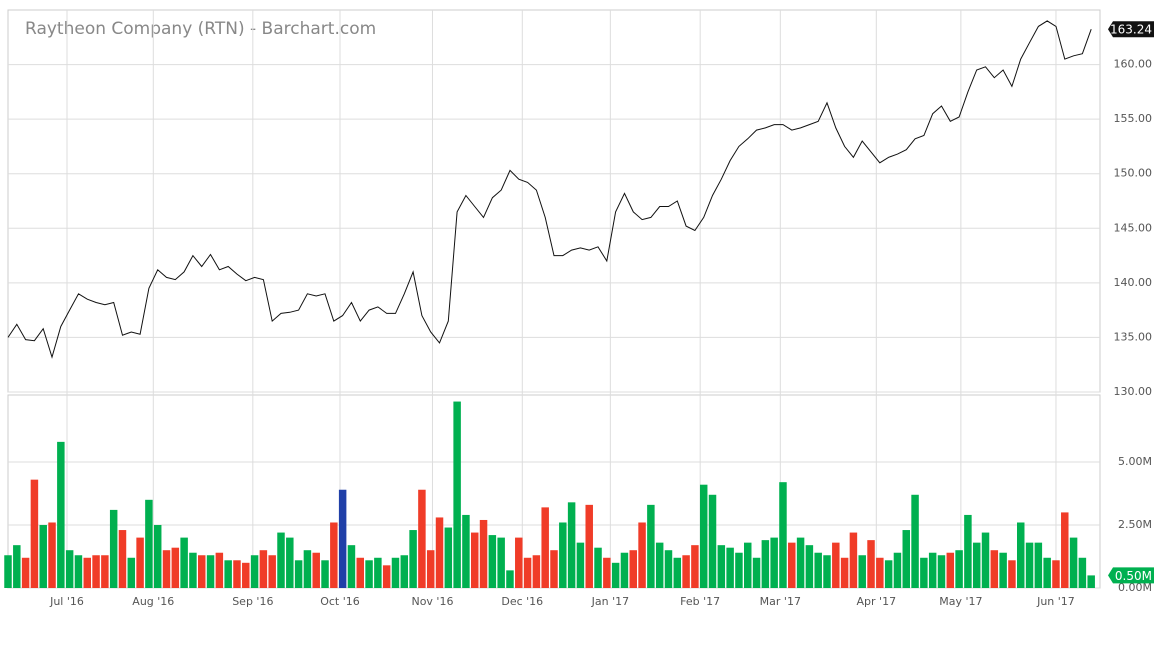 The height and width of the screenshot is (650, 1156). What do you see at coordinates (522, 601) in the screenshot?
I see `x-tick-label: Dec '16` at bounding box center [522, 601].